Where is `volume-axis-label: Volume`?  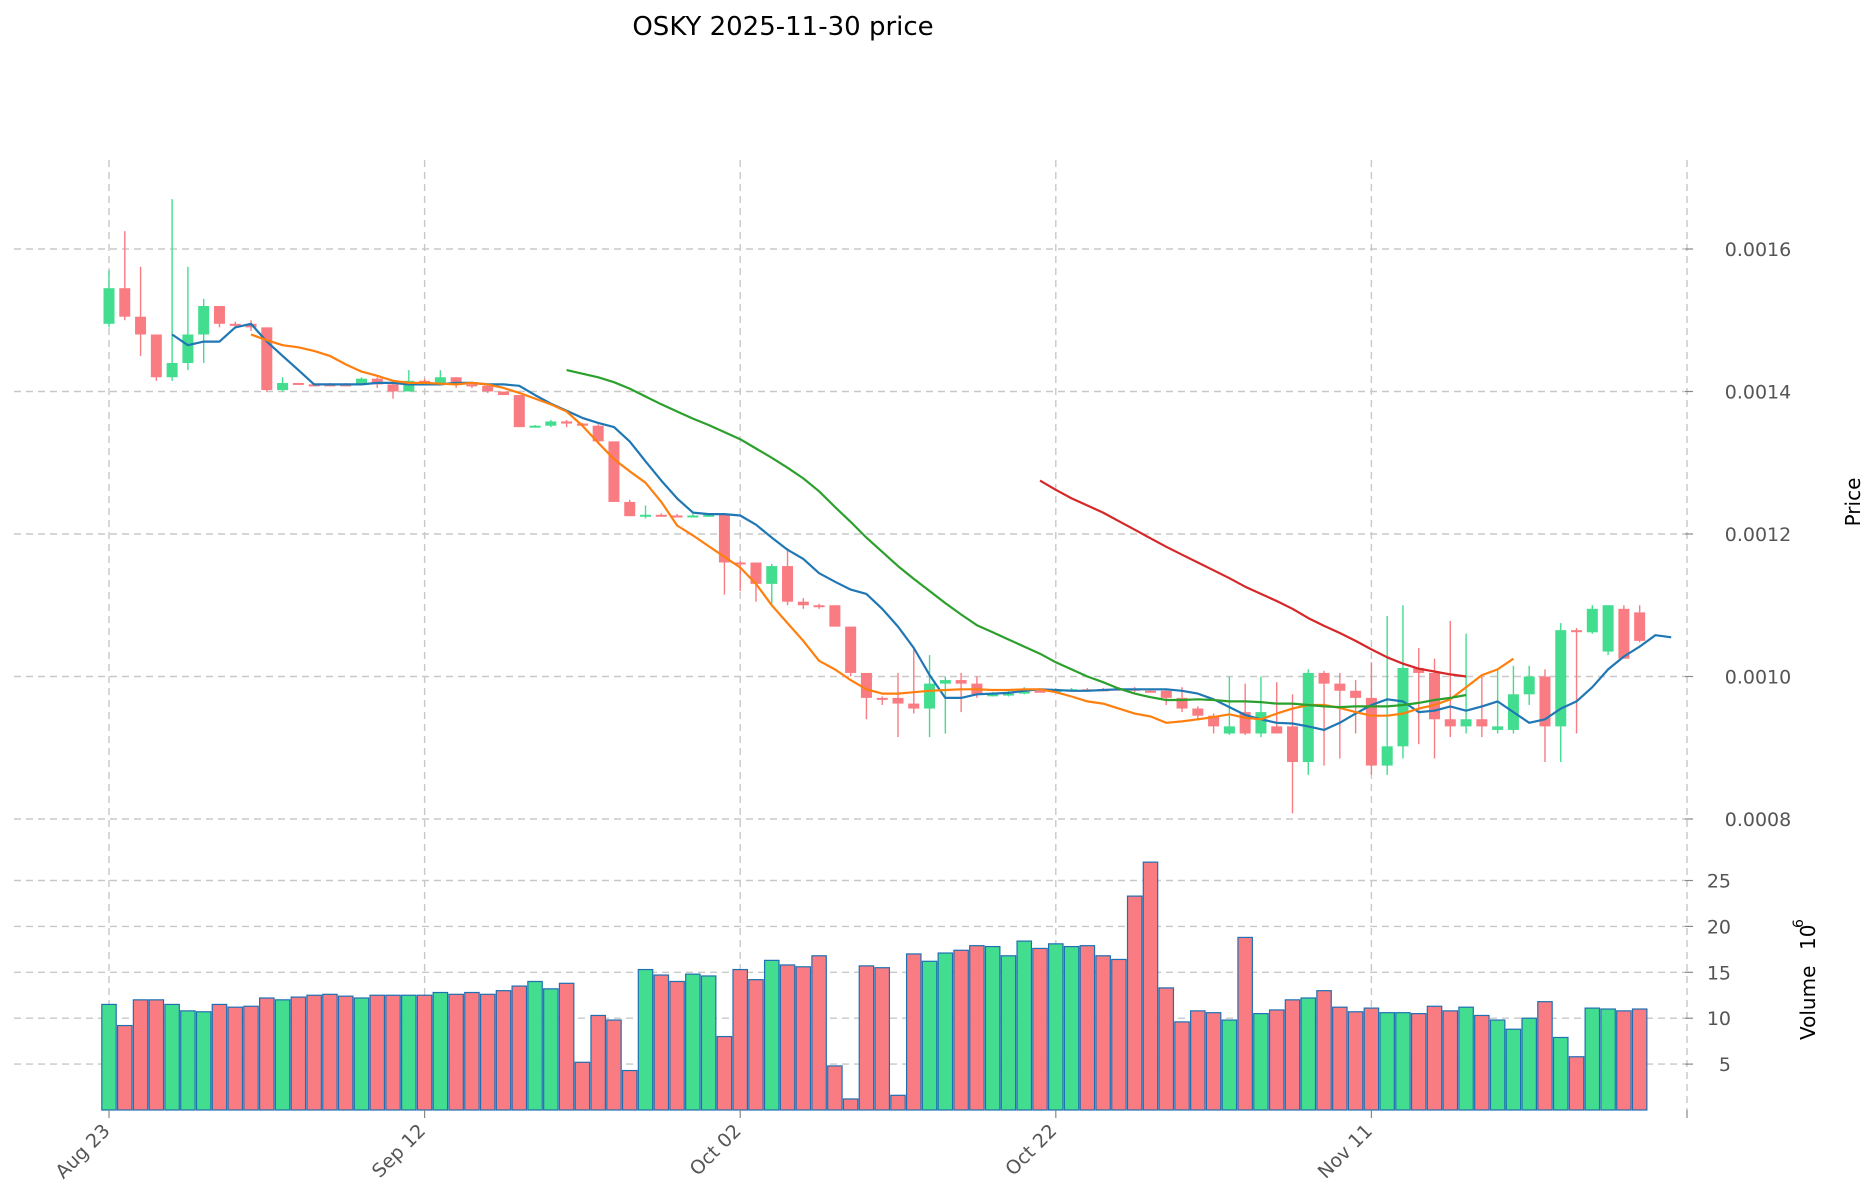 volume-axis-label: Volume is located at coordinates (1808, 1003).